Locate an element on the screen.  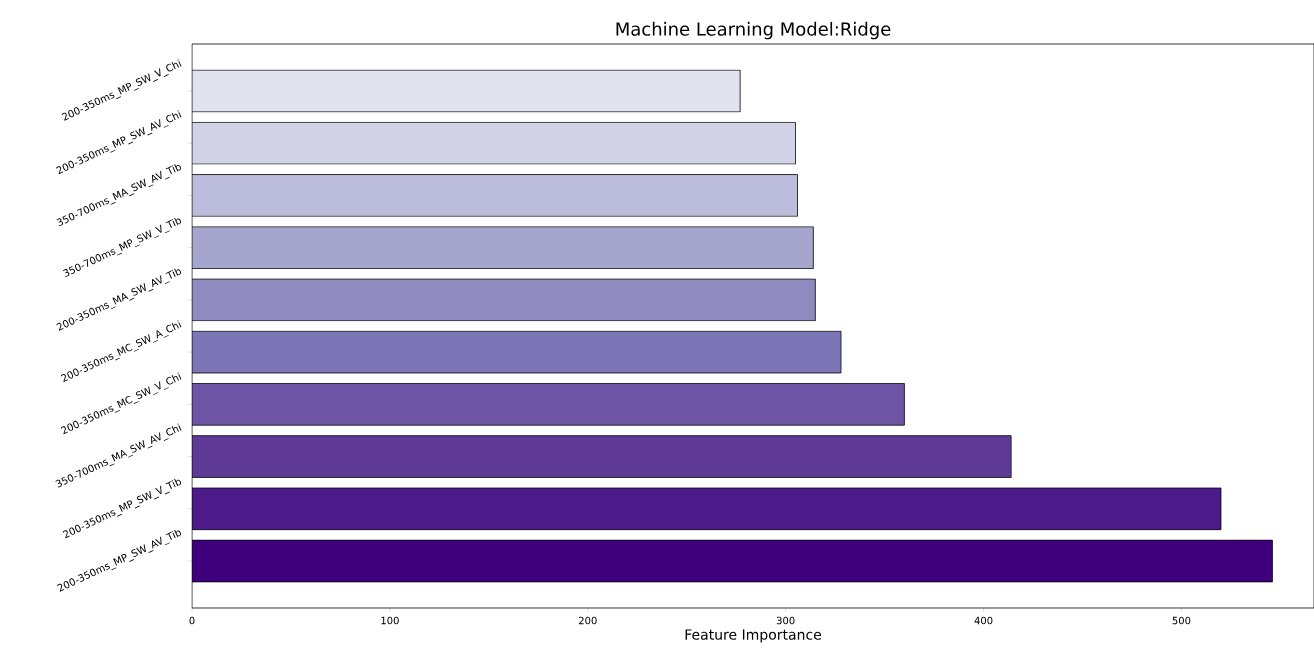
x-tick-label: 0 is located at coordinates (192, 620).